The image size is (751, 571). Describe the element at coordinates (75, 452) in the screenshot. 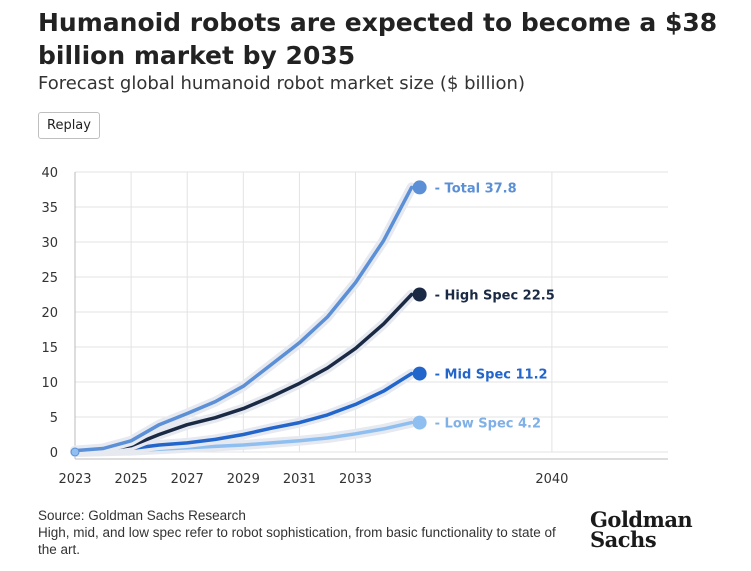

I see `start-point` at that location.